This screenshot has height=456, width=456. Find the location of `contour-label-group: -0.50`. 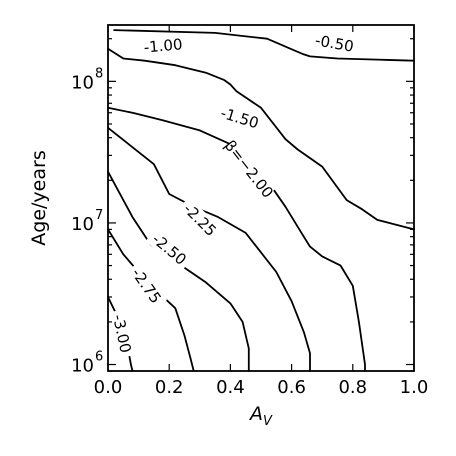

contour-label-group: -0.50 is located at coordinates (334, 43).